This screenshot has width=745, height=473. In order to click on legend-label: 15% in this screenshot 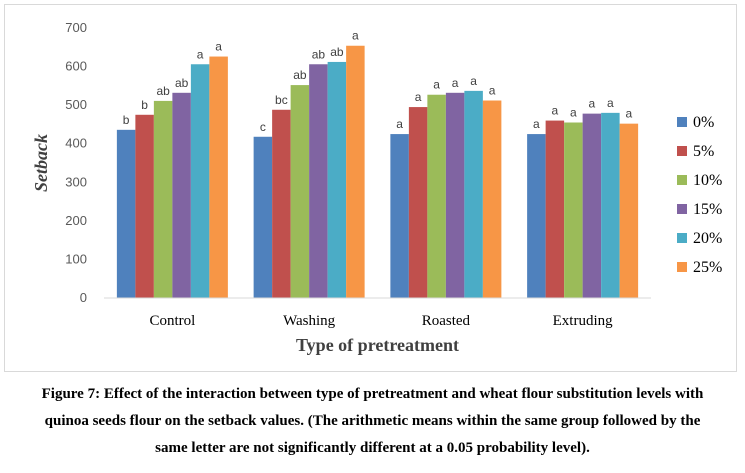, I will do `click(707, 209)`.